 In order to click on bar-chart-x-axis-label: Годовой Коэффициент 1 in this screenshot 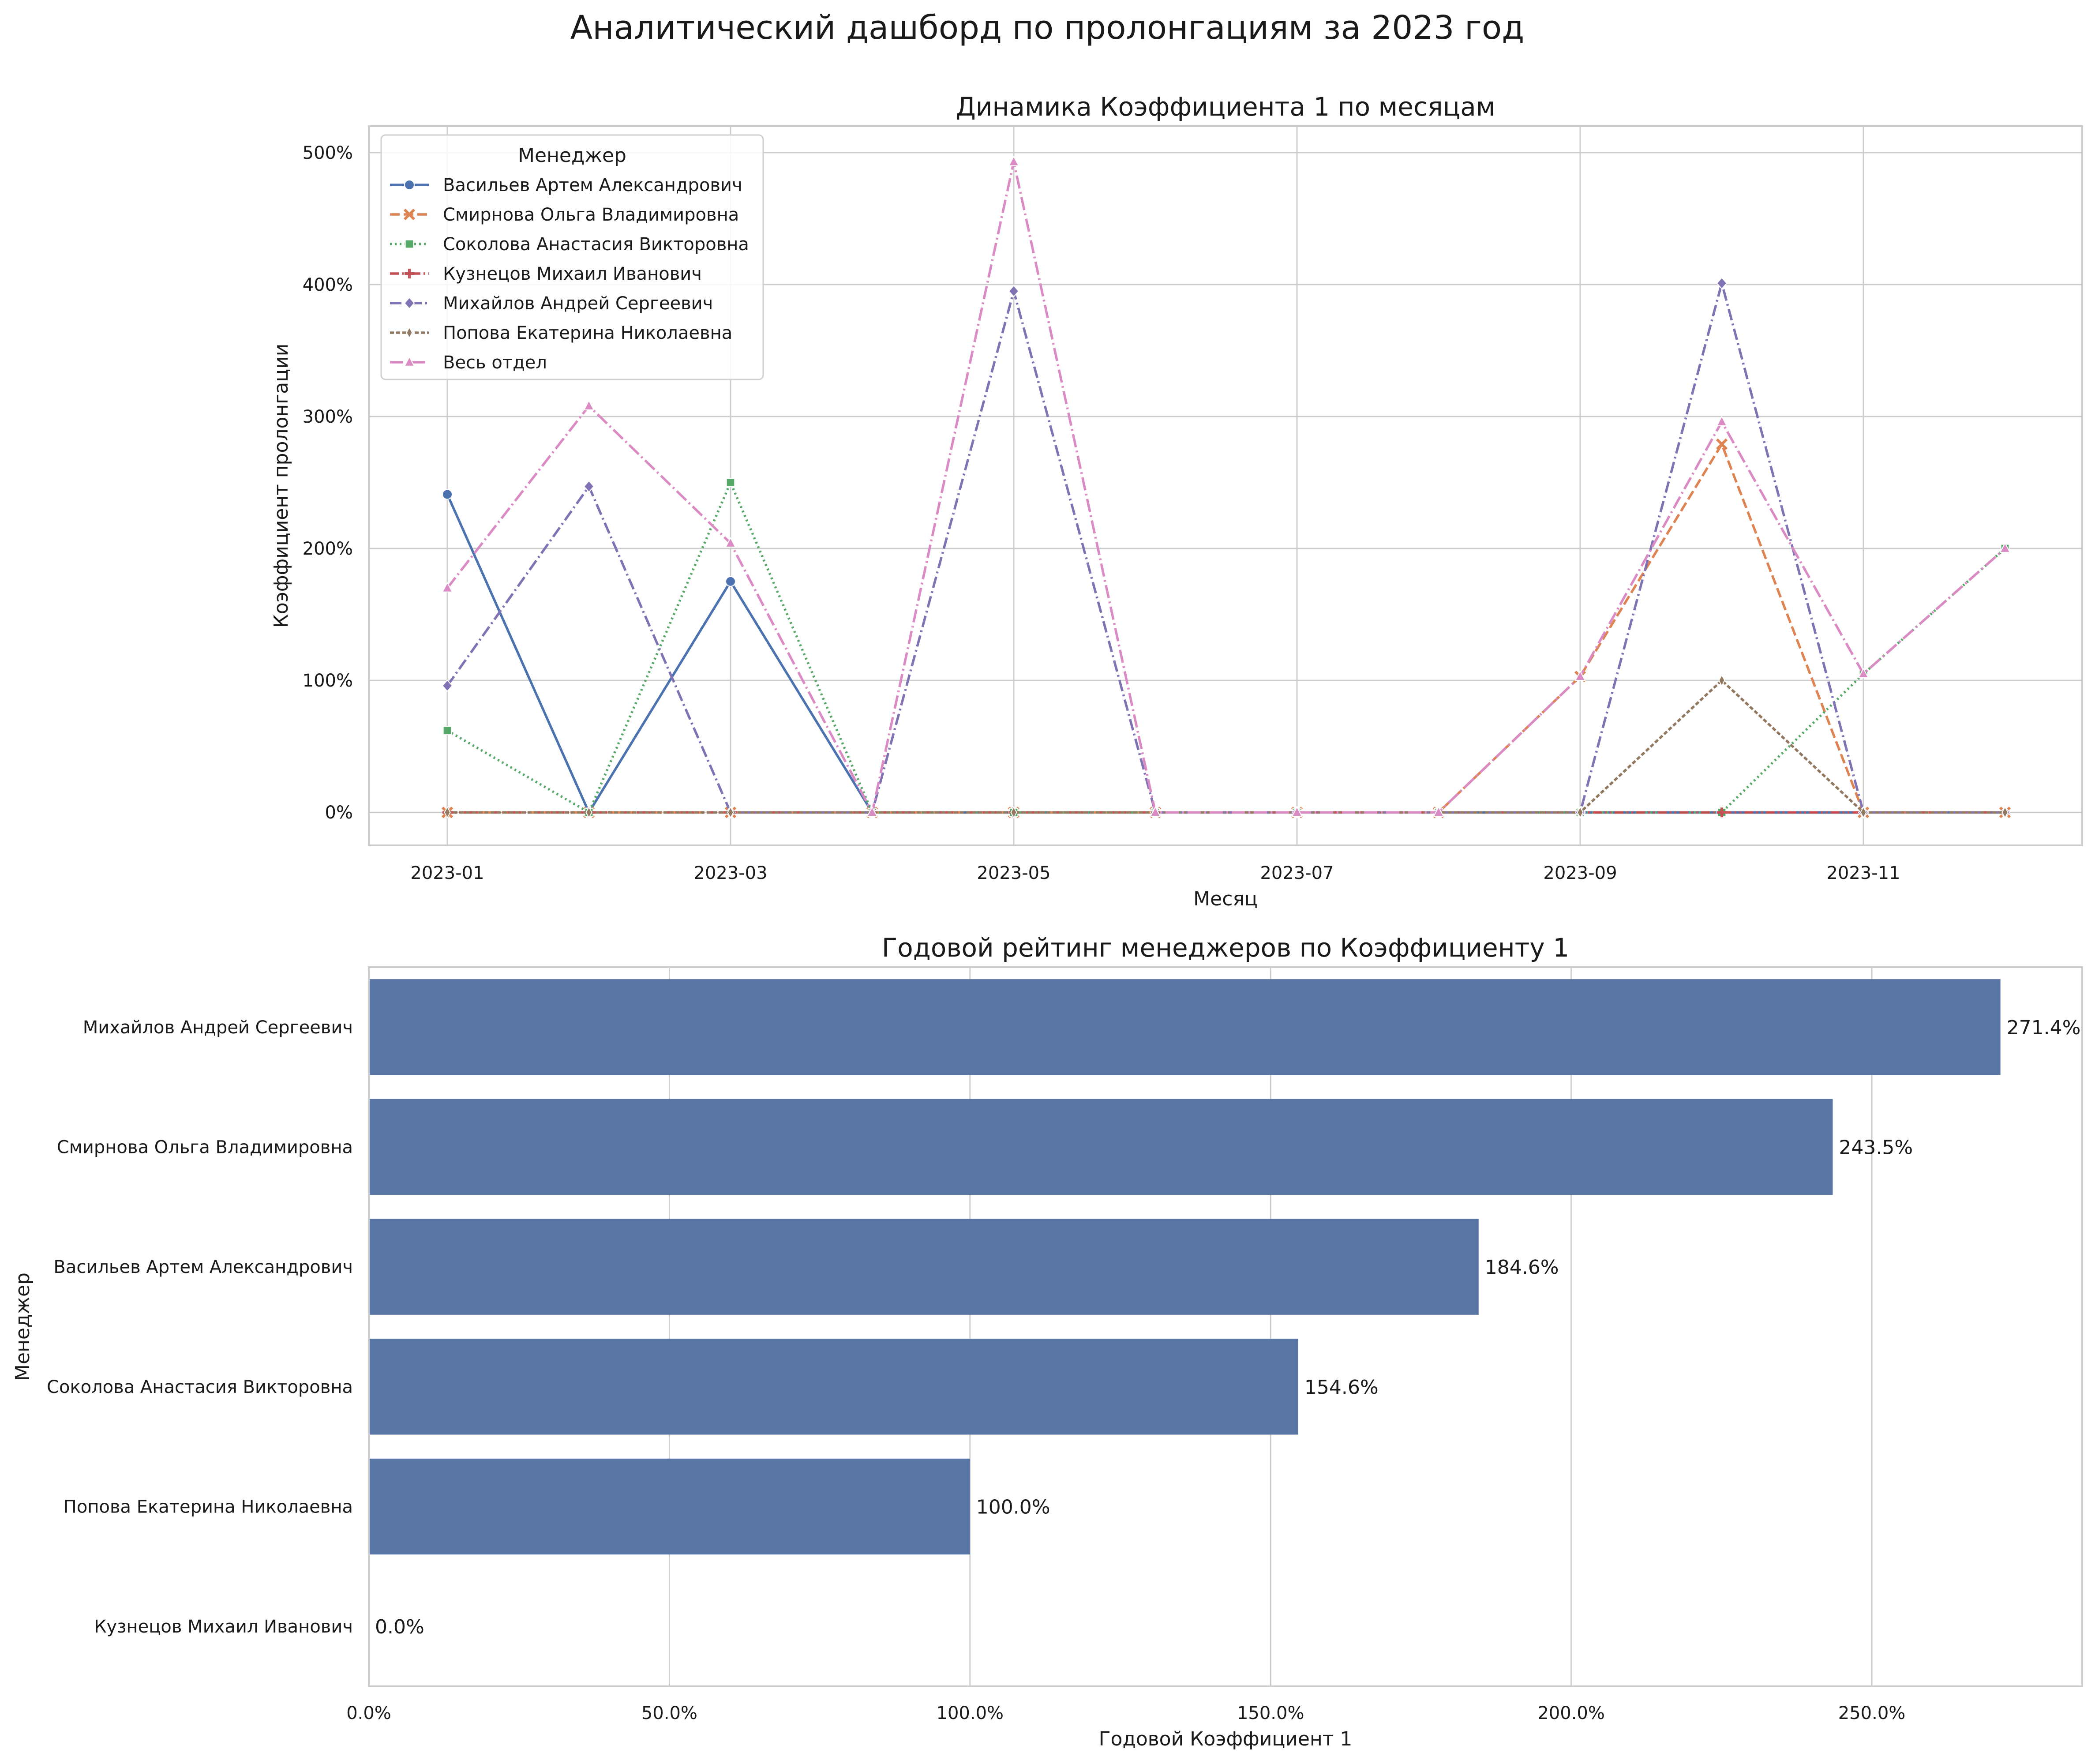, I will do `click(1226, 1739)`.